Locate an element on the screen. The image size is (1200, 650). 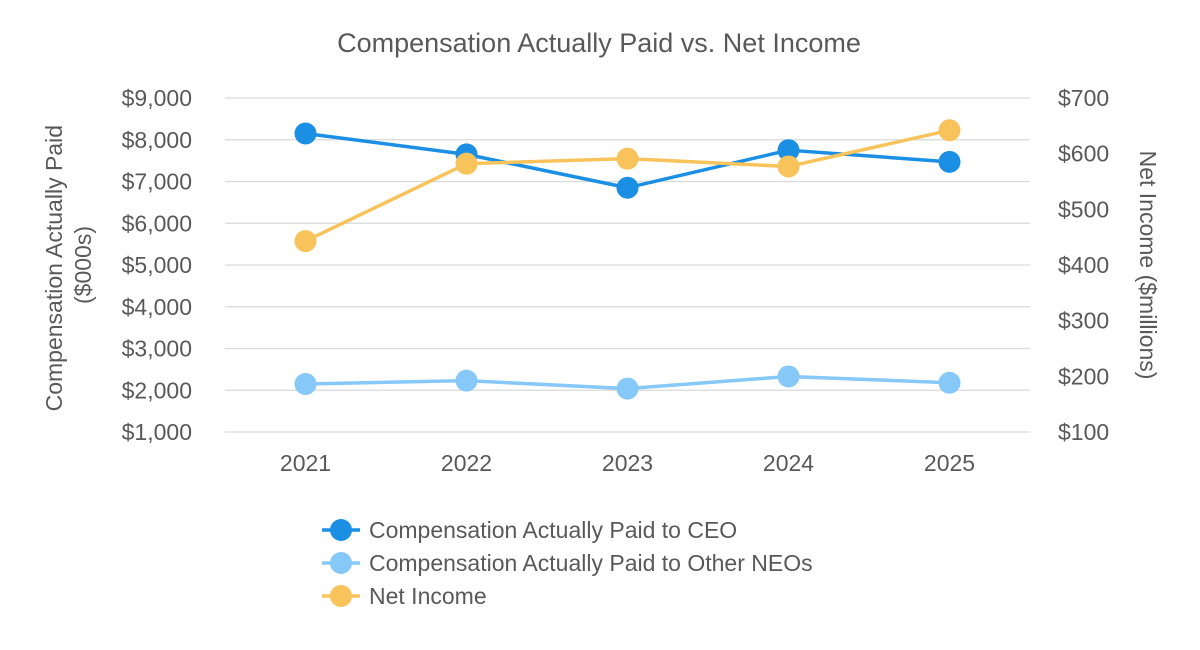
x-tick-label: 2025 is located at coordinates (949, 463).